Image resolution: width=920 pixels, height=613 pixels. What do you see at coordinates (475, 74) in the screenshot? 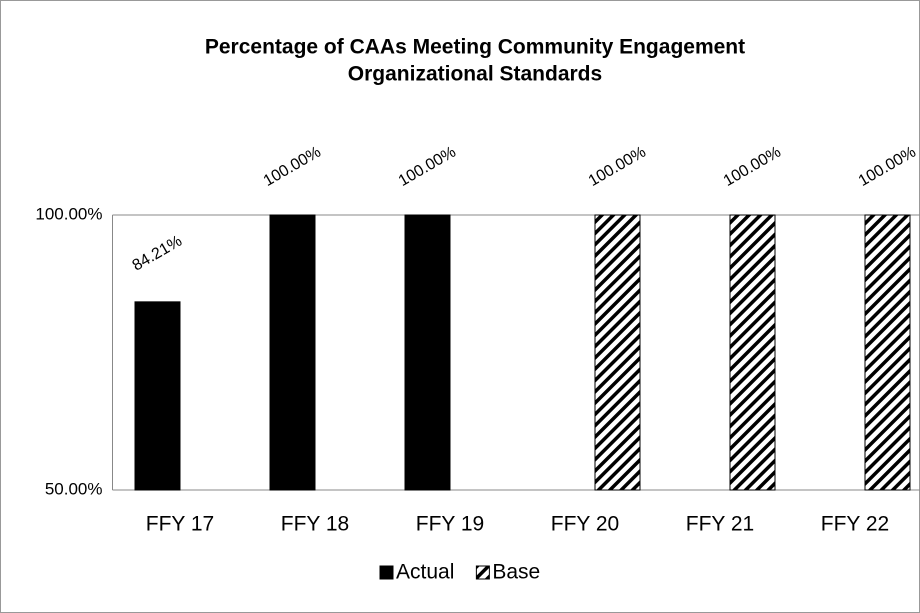
I see `chart-title: Organizational Standards` at bounding box center [475, 74].